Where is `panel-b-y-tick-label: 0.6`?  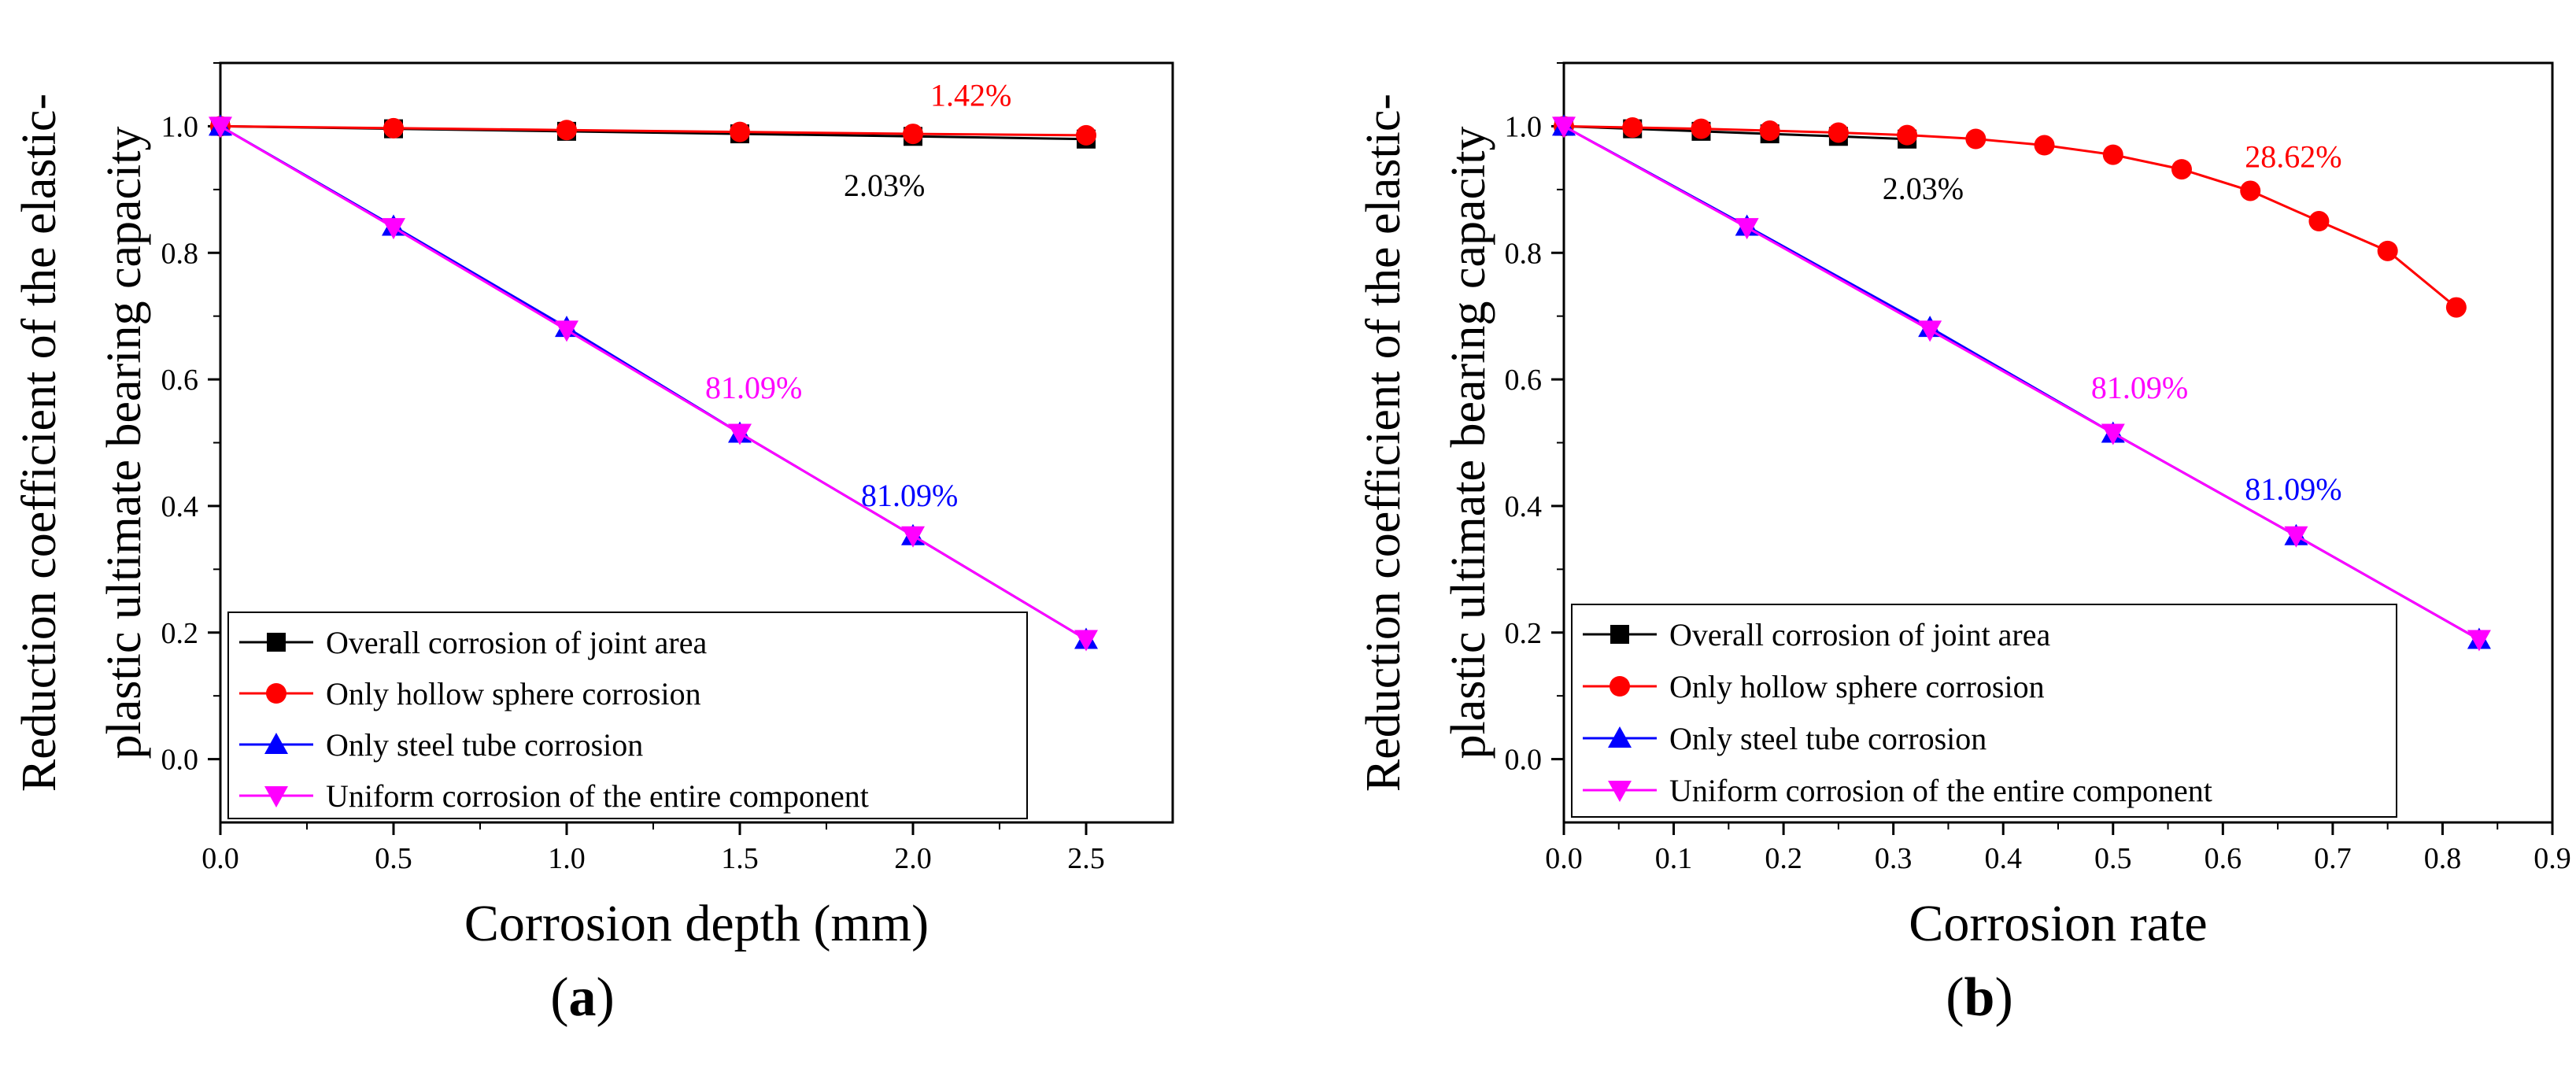 panel-b-y-tick-label: 0.6 is located at coordinates (1524, 380).